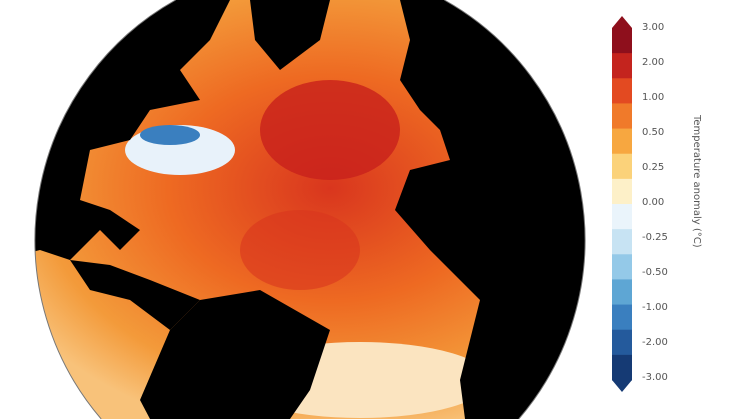 This screenshot has height=419, width=745. Describe the element at coordinates (653, 167) in the screenshot. I see `colorbar-tick: 0.25` at that location.